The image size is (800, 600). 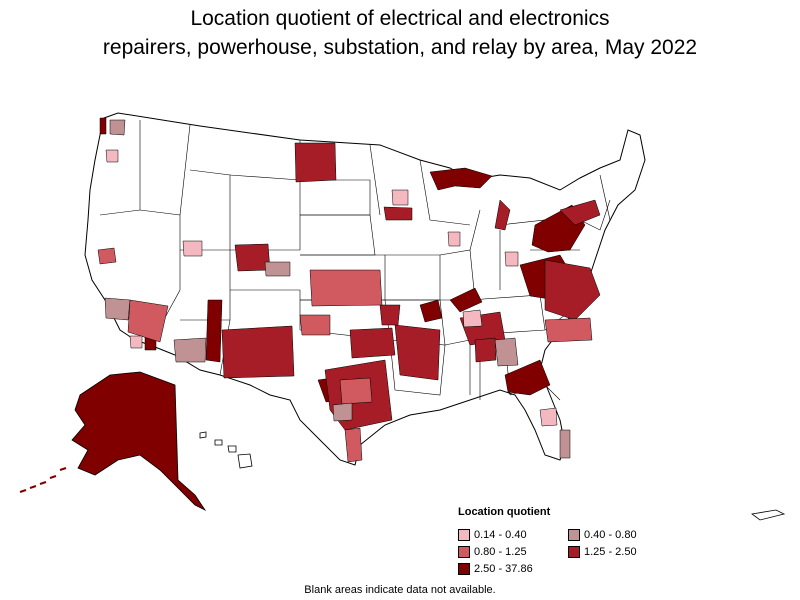 What do you see at coordinates (610, 535) in the screenshot?
I see `legend-label-2: 0.40 - 0.80` at bounding box center [610, 535].